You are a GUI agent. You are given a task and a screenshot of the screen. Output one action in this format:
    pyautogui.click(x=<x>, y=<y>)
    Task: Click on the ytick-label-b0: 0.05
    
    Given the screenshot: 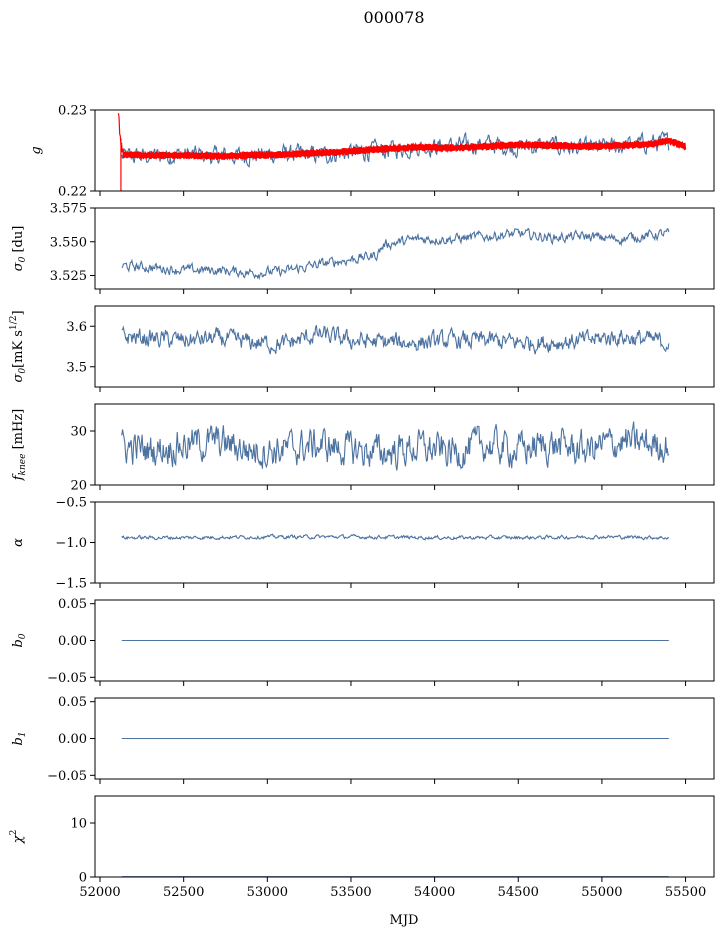 What is the action you would take?
    pyautogui.click(x=72, y=604)
    